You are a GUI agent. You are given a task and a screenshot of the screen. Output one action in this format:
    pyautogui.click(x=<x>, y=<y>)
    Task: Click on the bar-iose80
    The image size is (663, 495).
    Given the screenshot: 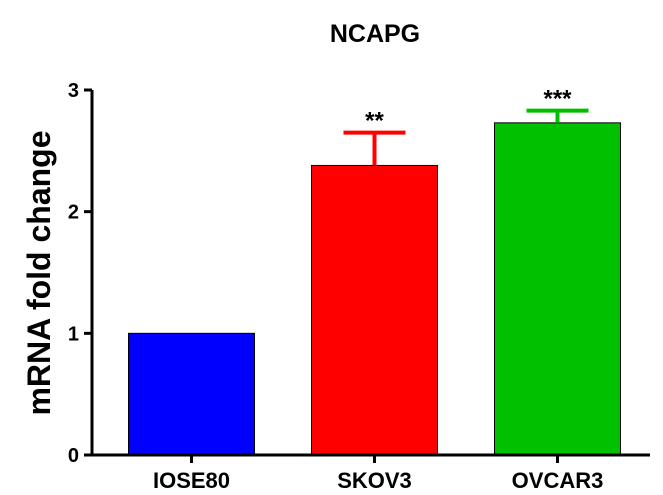 What is the action you would take?
    pyautogui.click(x=191, y=394)
    